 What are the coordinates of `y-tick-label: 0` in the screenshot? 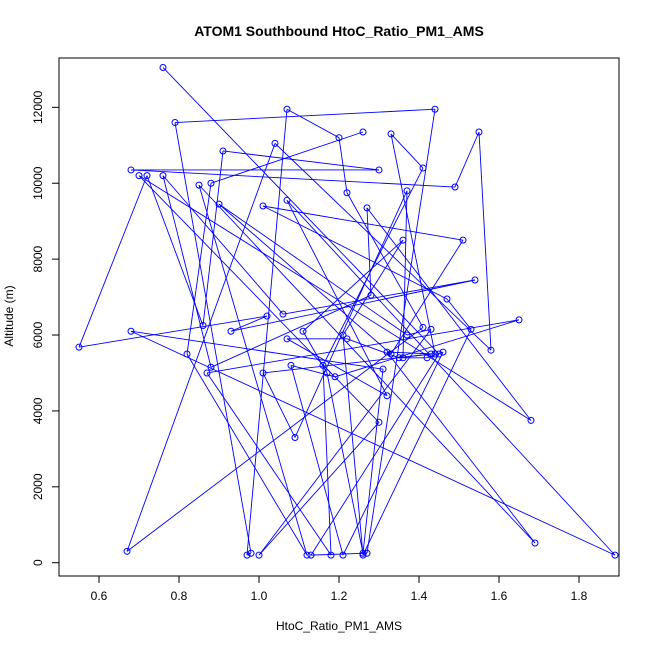 It's located at (38, 562).